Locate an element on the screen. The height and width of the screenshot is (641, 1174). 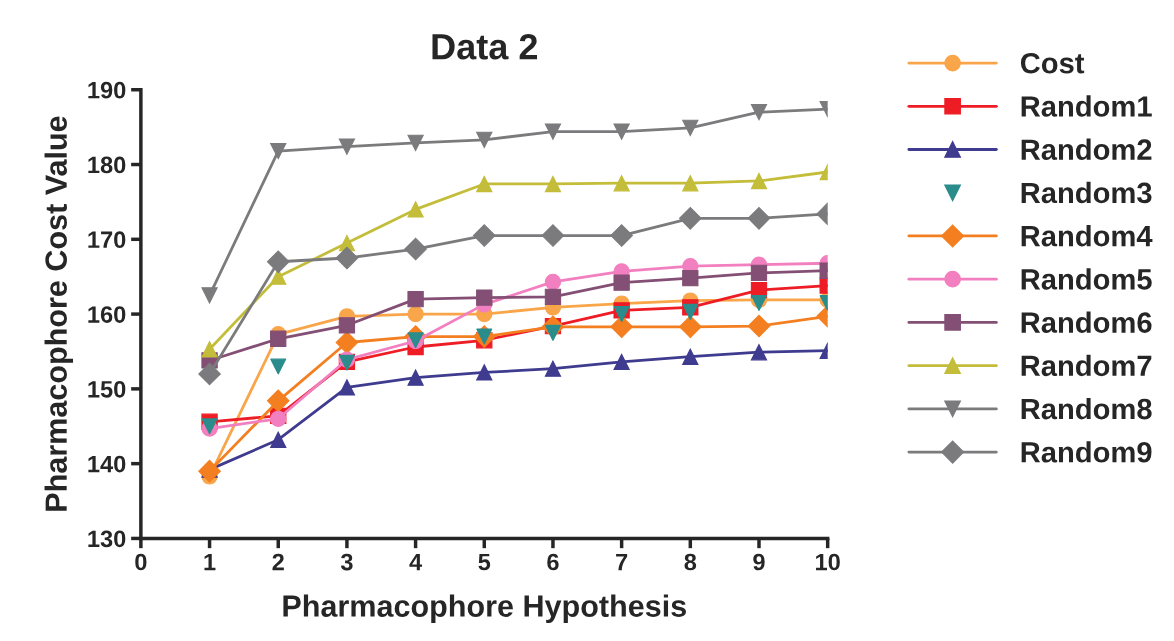
x-tick-label: 3 is located at coordinates (346, 562).